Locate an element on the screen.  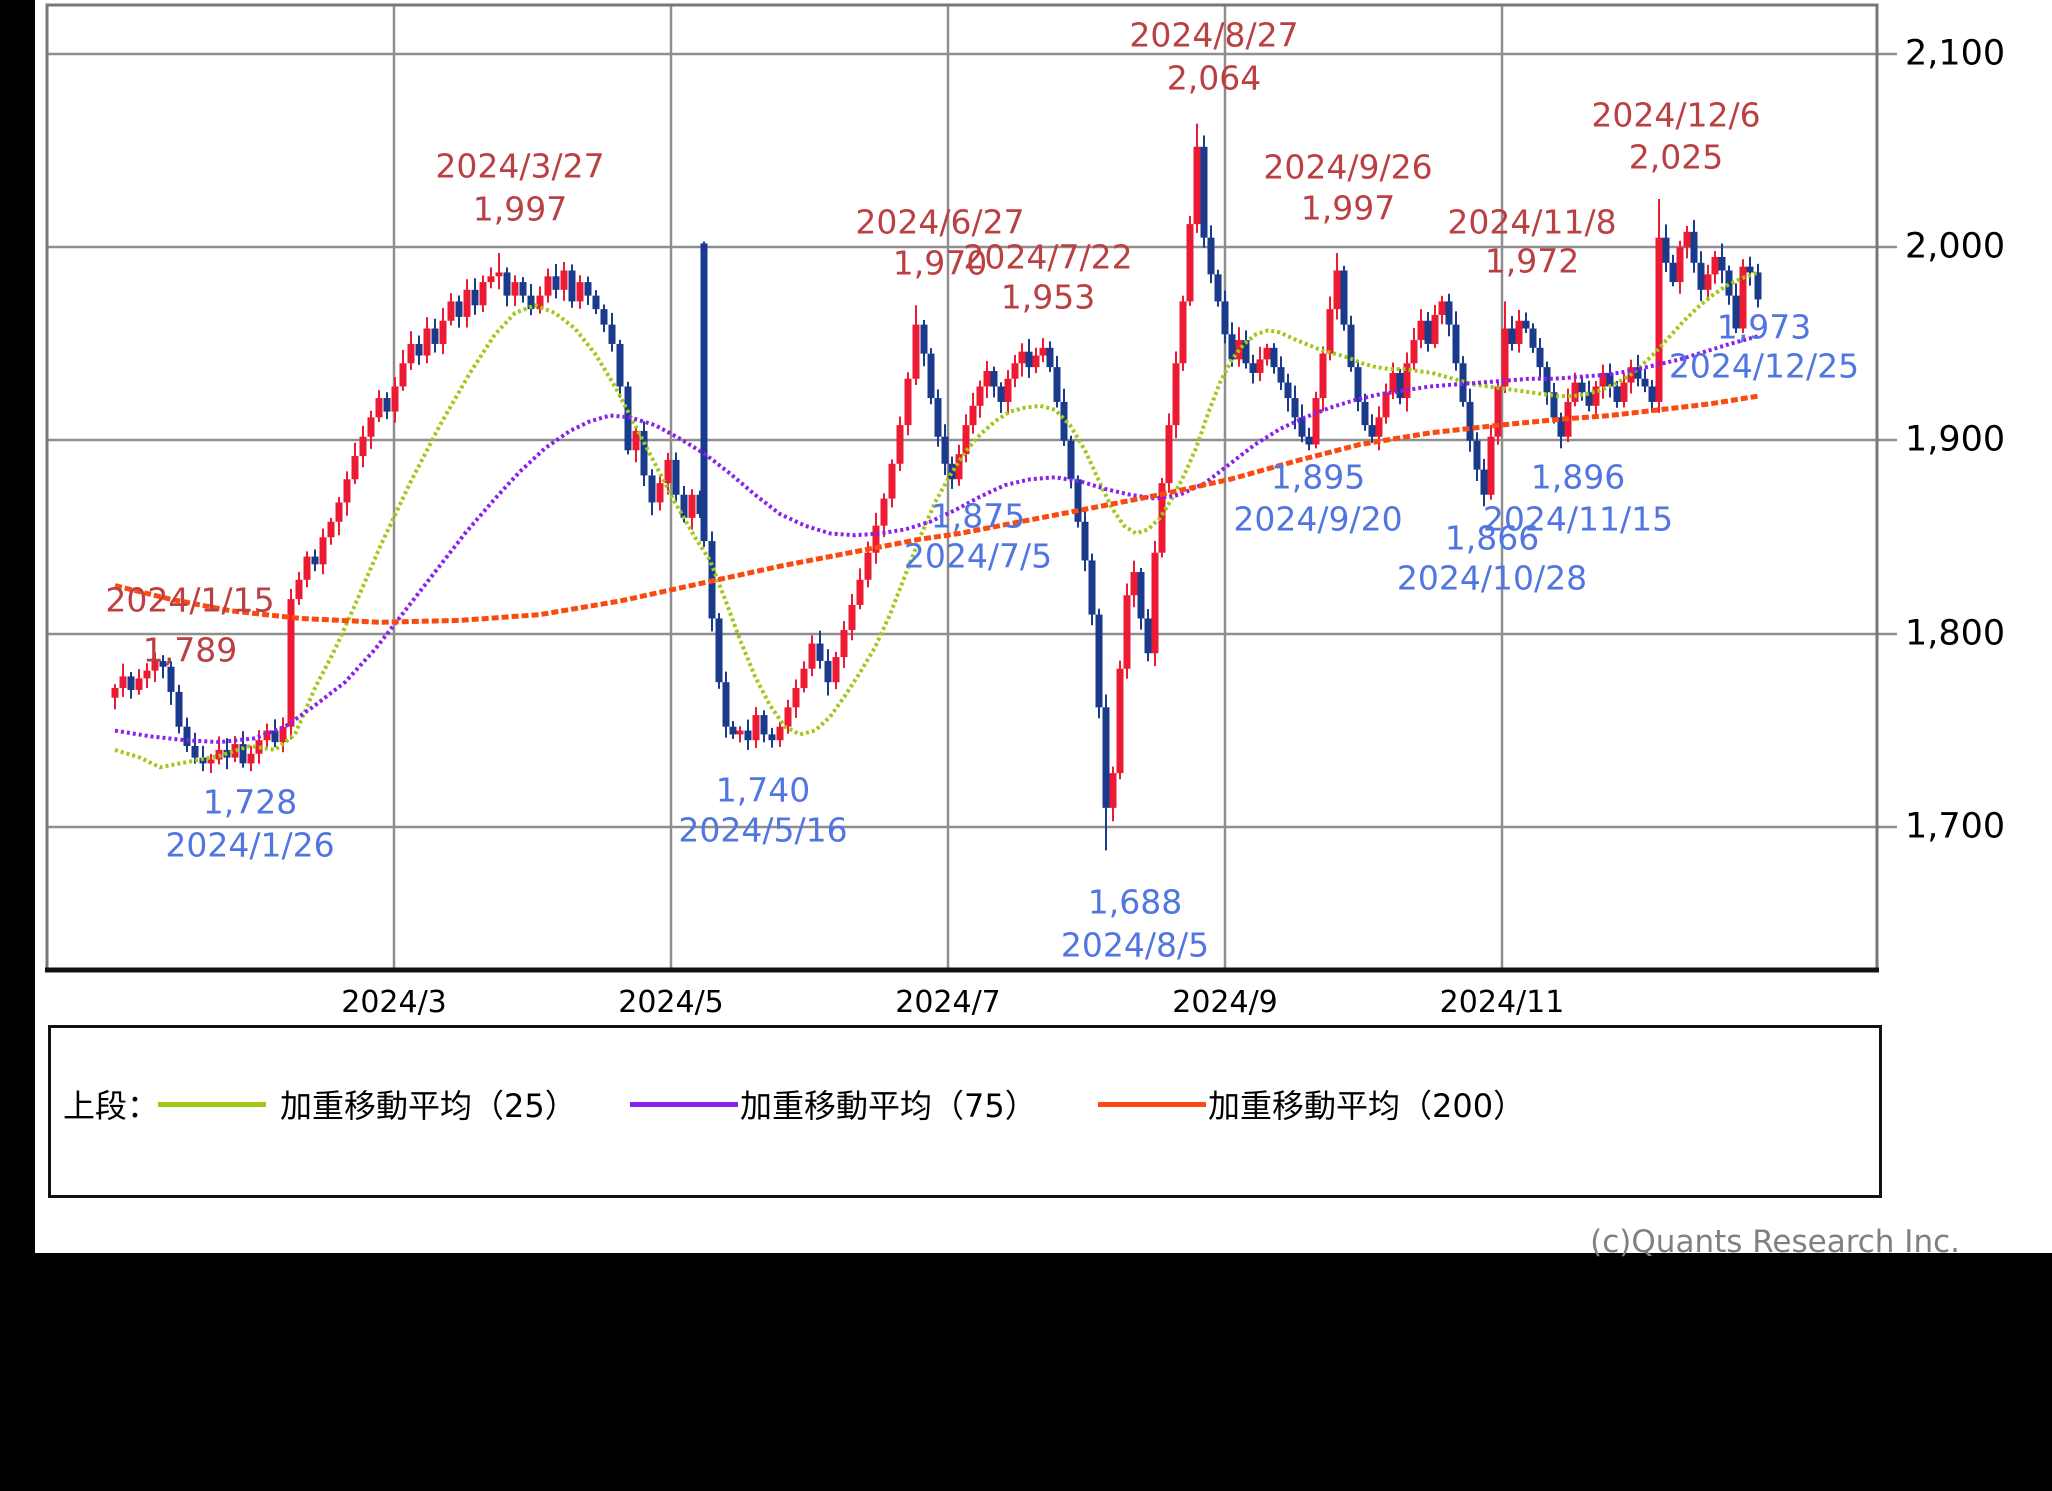
annotation-low-label: 1,740 is located at coordinates (763, 790).